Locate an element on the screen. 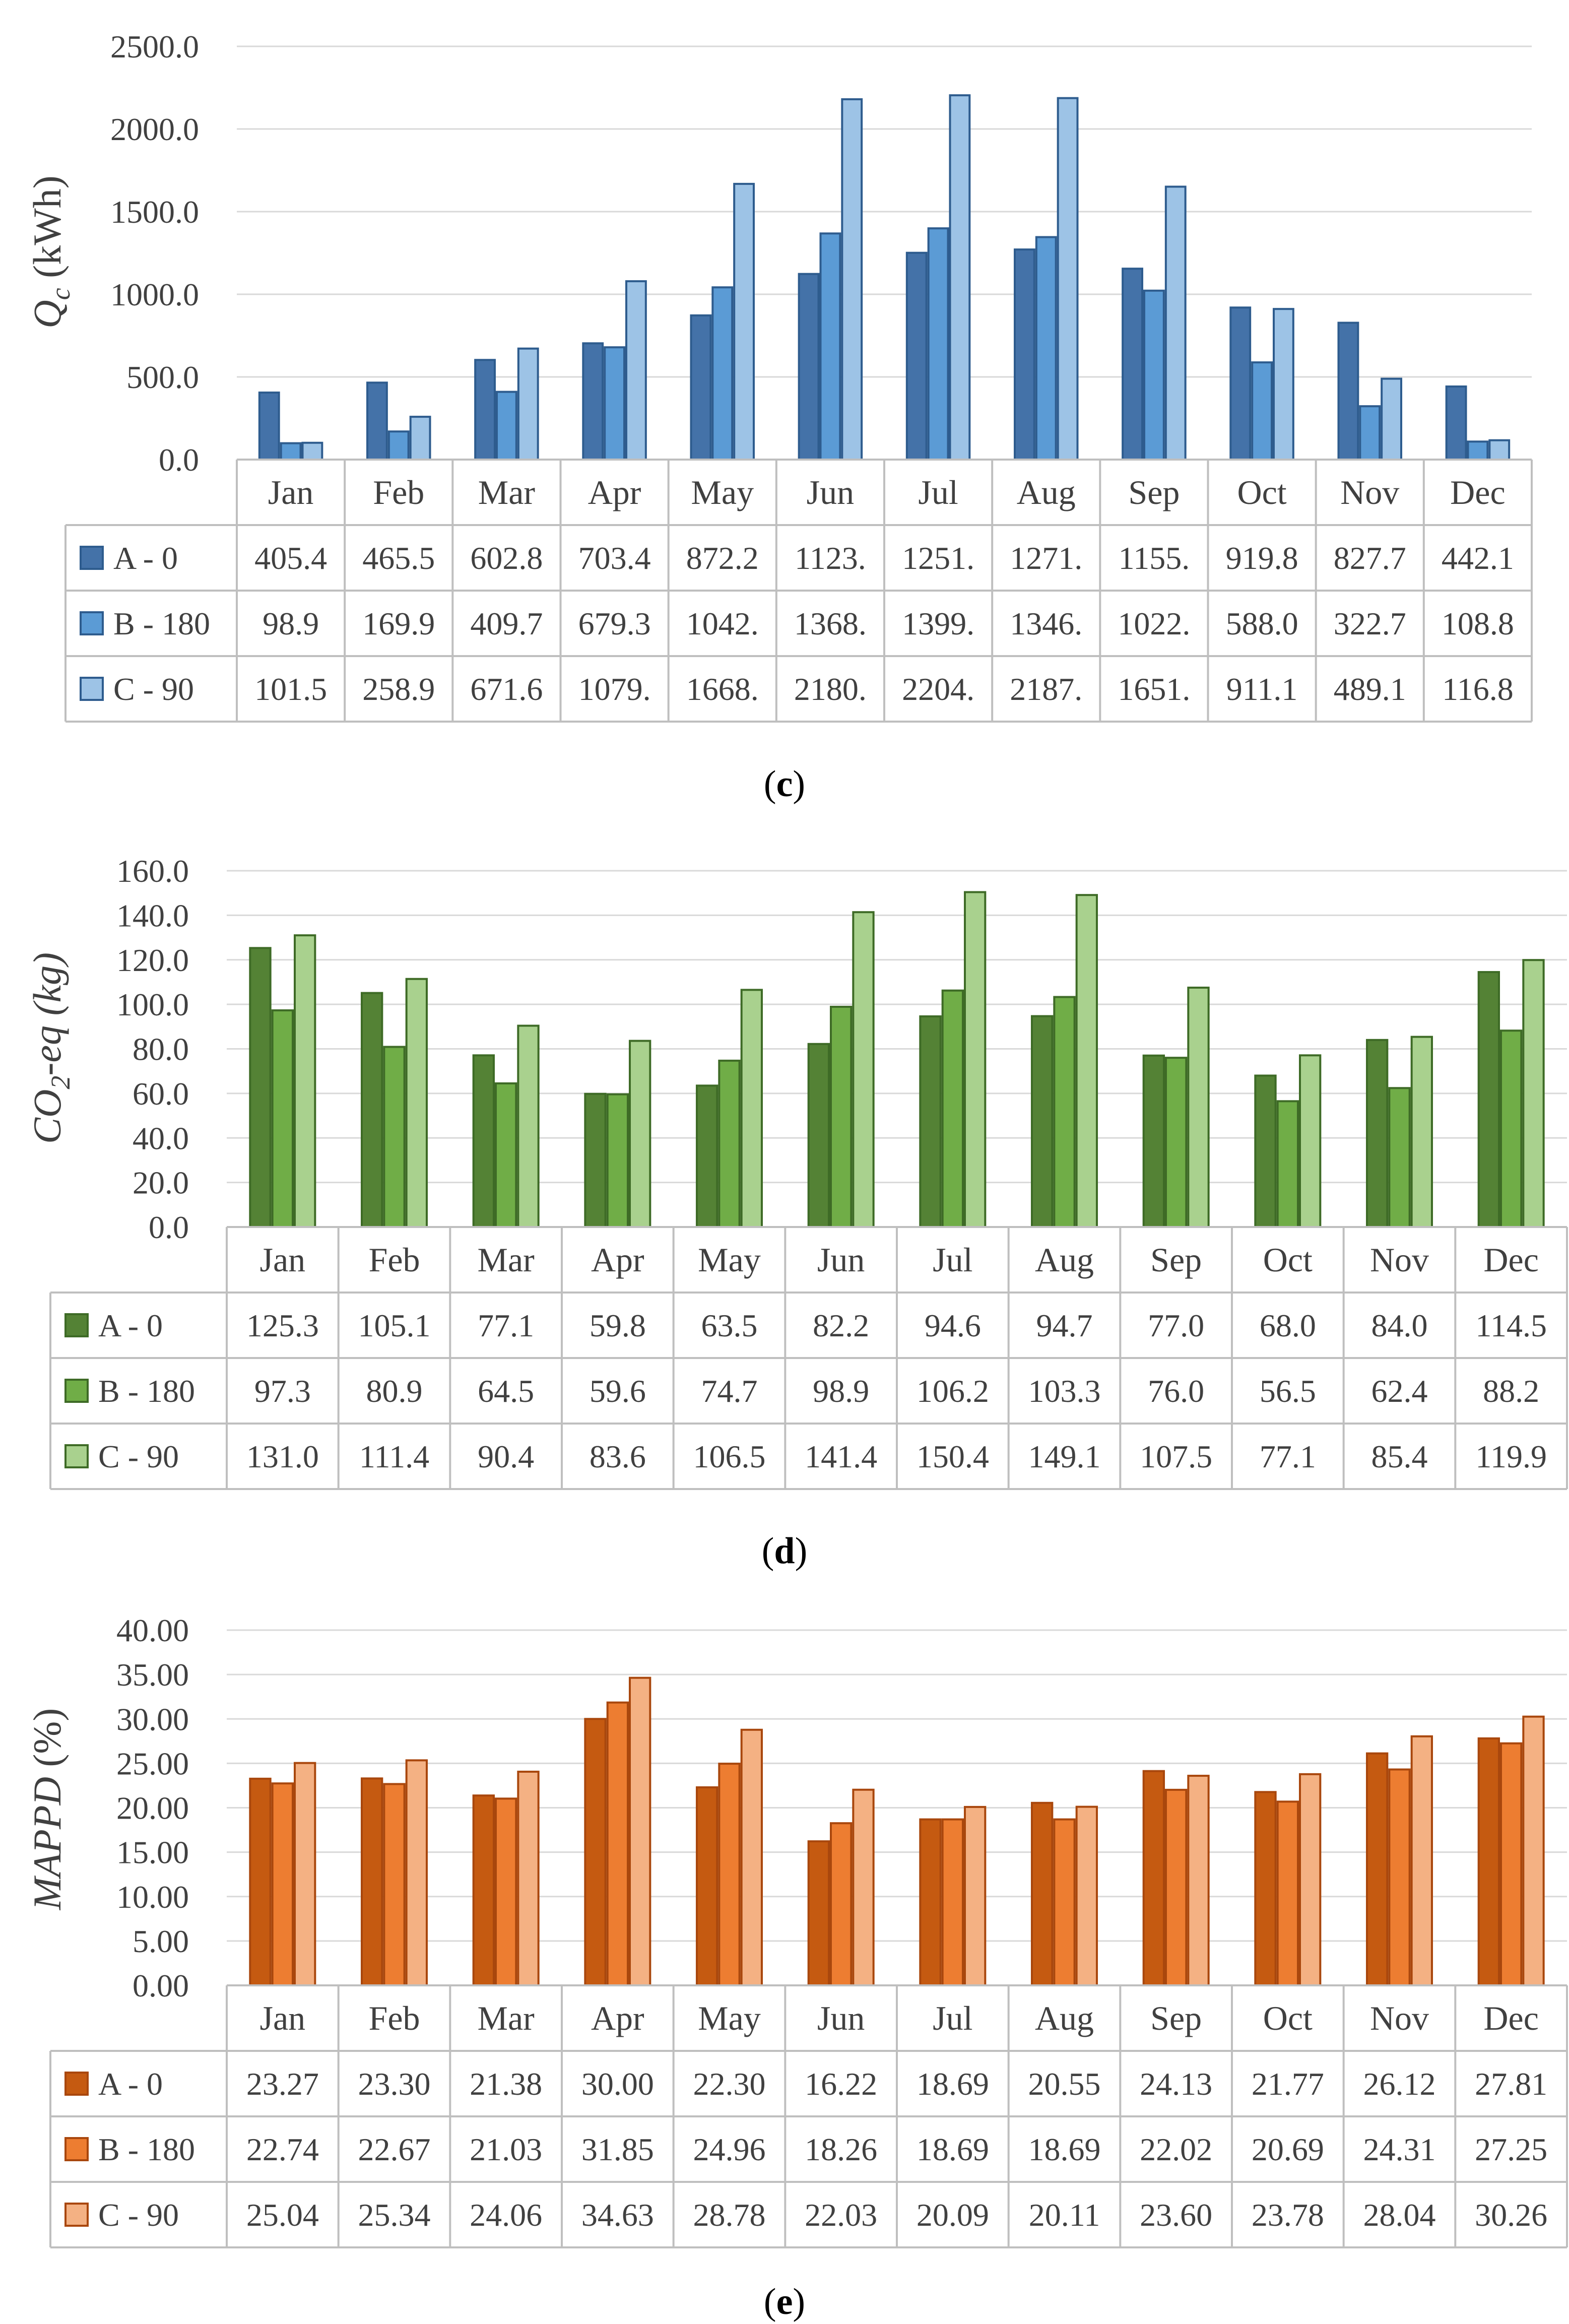 Image resolution: width=1569 pixels, height=2324 pixels. data-label: 98.9 is located at coordinates (841, 1391).